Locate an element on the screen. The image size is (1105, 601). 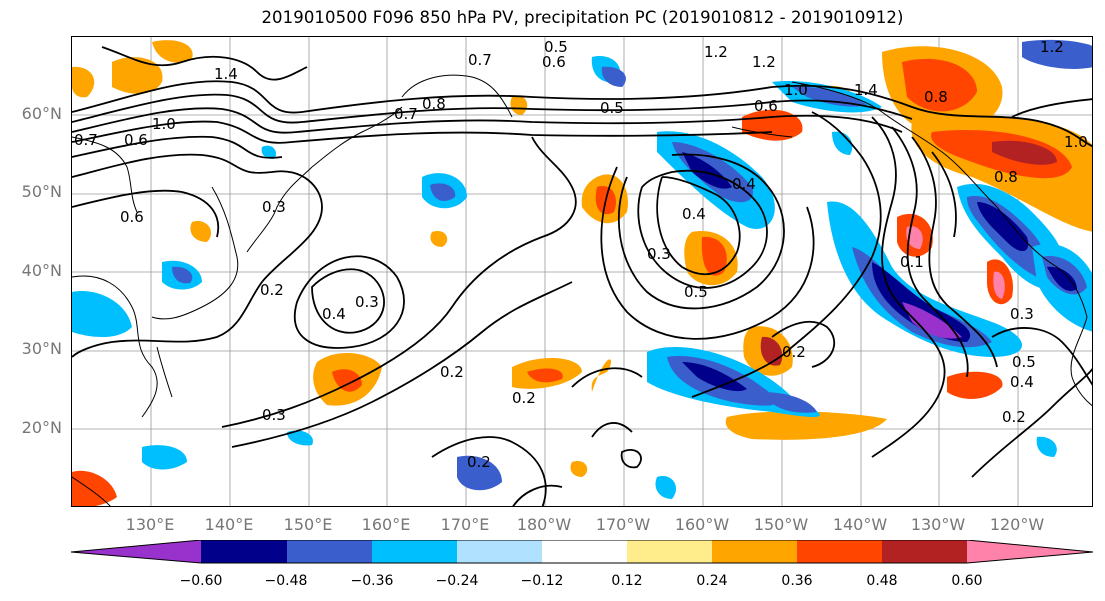
lon-label: 140°W is located at coordinates (860, 524).